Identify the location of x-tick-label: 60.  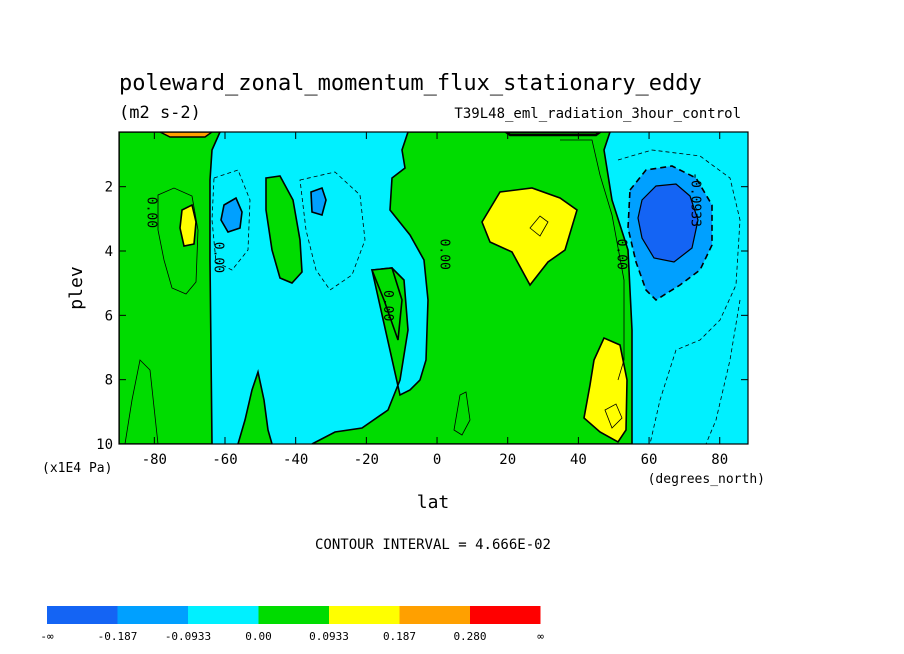
(649, 460).